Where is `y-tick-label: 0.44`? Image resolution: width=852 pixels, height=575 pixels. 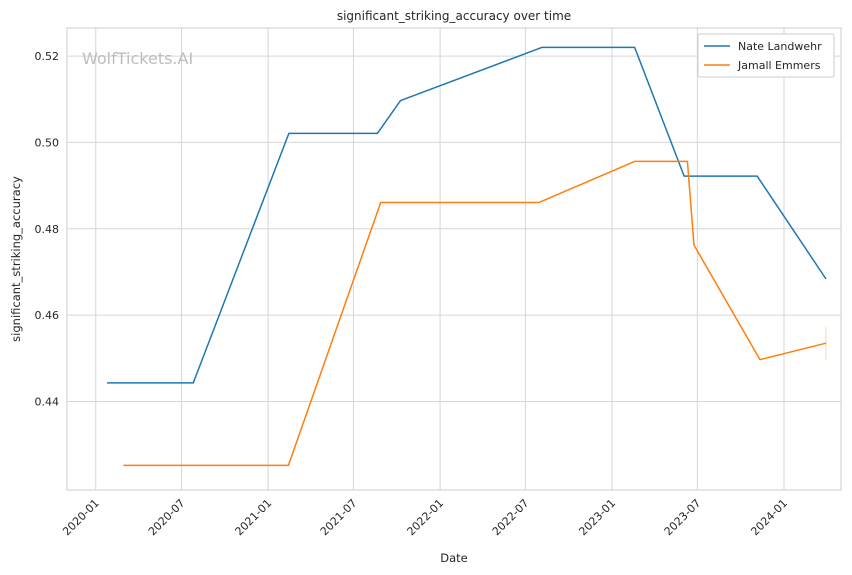 y-tick-label: 0.44 is located at coordinates (47, 401).